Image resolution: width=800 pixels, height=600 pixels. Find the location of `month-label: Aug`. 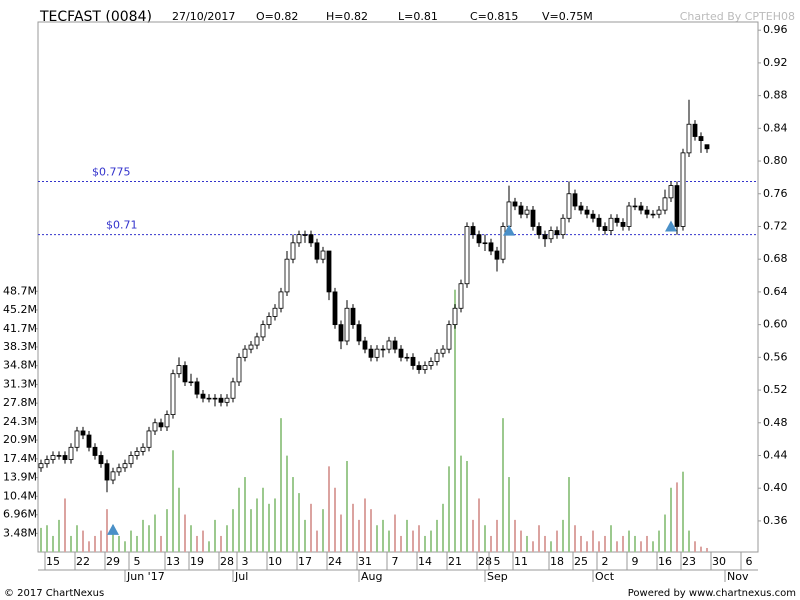

month-label: Aug is located at coordinates (371, 576).